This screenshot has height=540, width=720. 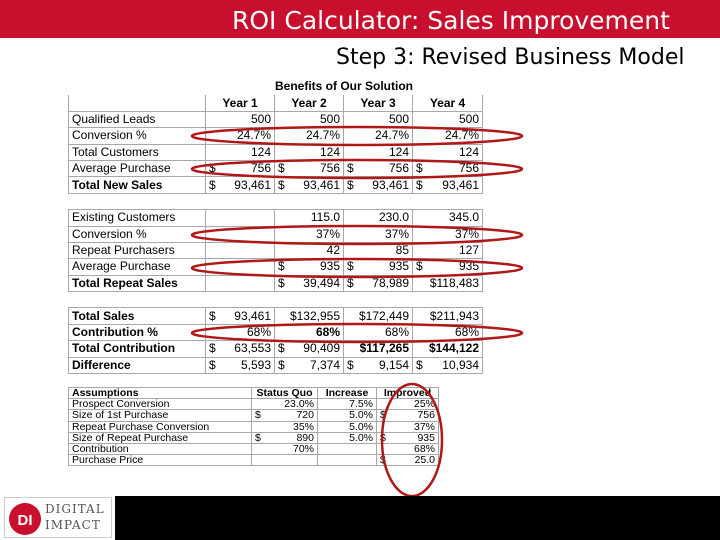 I want to click on table-row: Conversion % 37% 37% 37%, so click(x=275, y=234).